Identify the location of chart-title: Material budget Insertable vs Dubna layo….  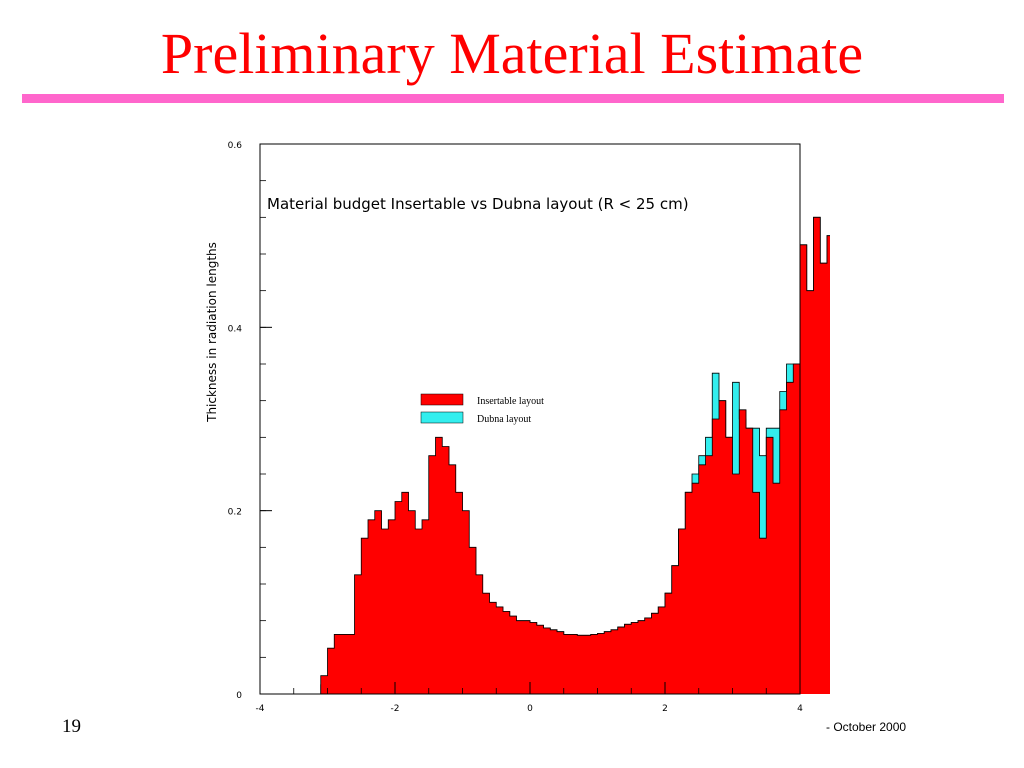
(478, 204).